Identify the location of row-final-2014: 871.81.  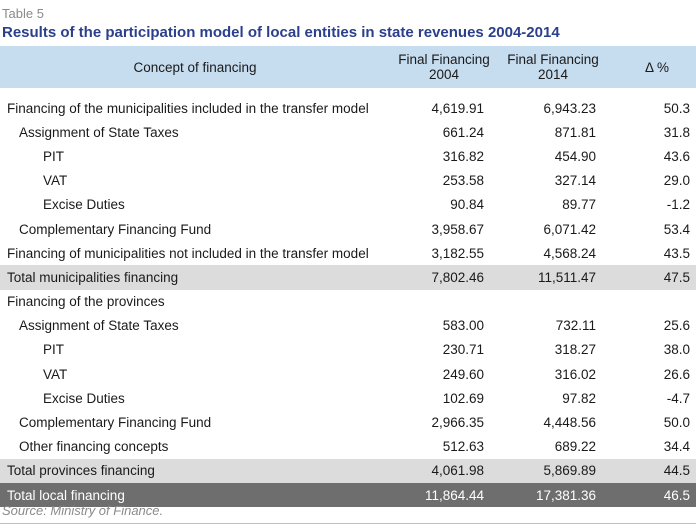
(575, 132).